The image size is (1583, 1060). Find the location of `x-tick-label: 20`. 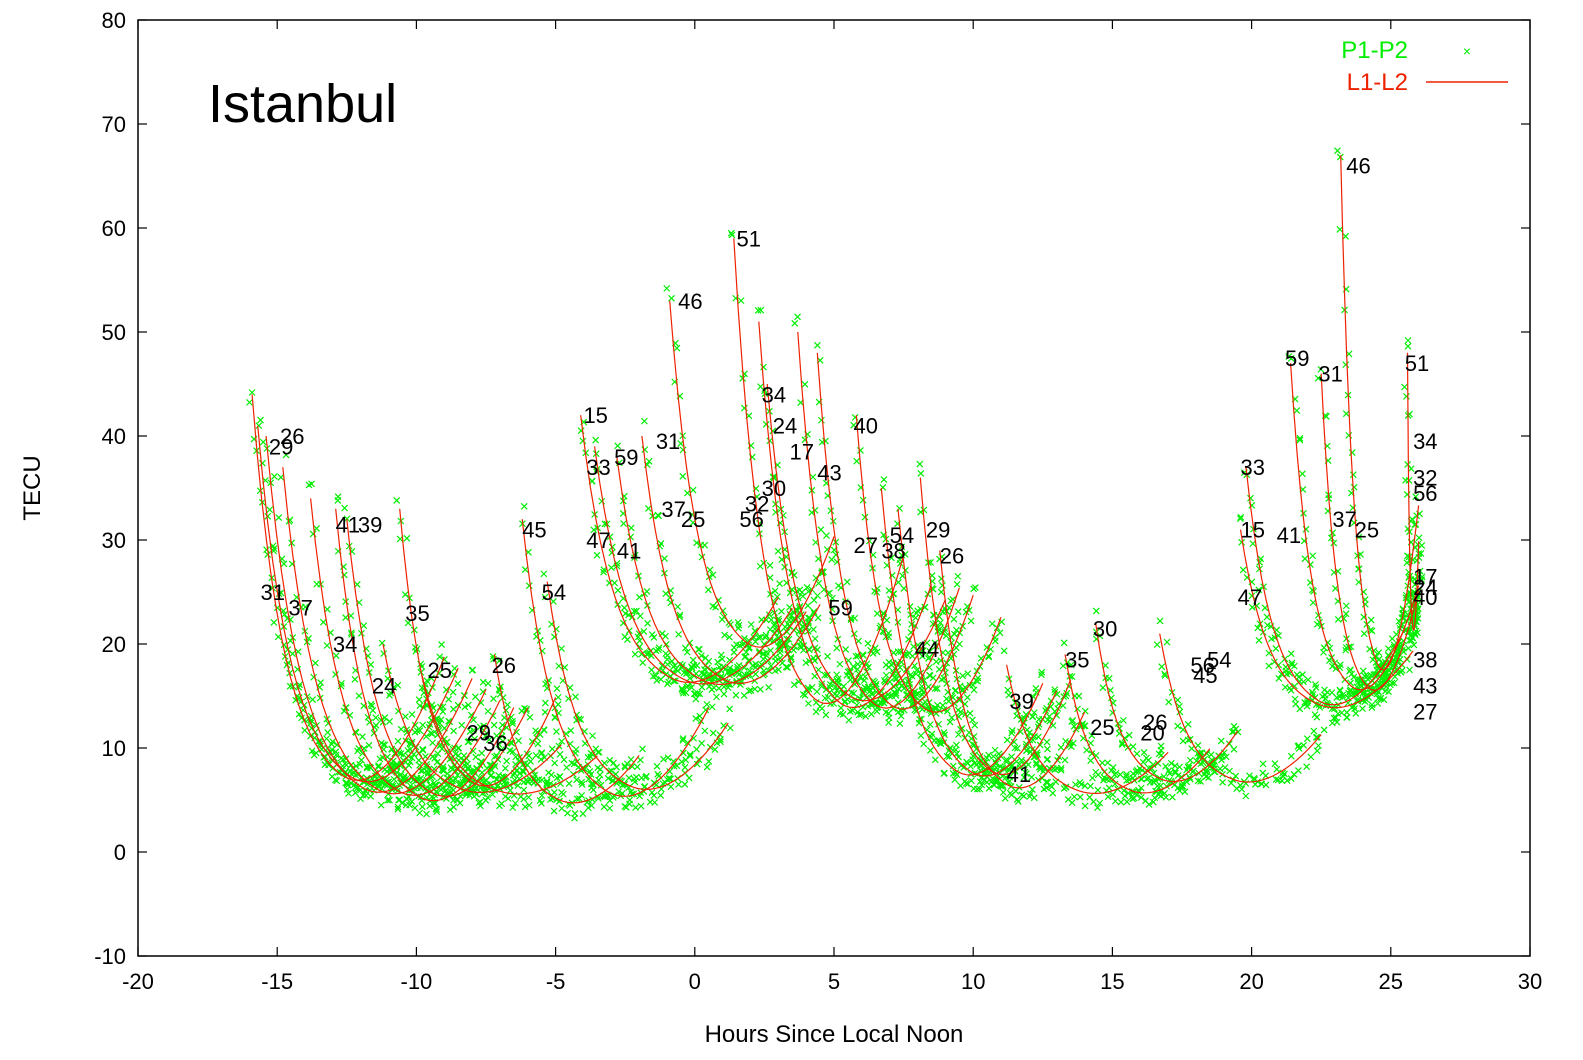

x-tick-label: 20 is located at coordinates (1251, 981).